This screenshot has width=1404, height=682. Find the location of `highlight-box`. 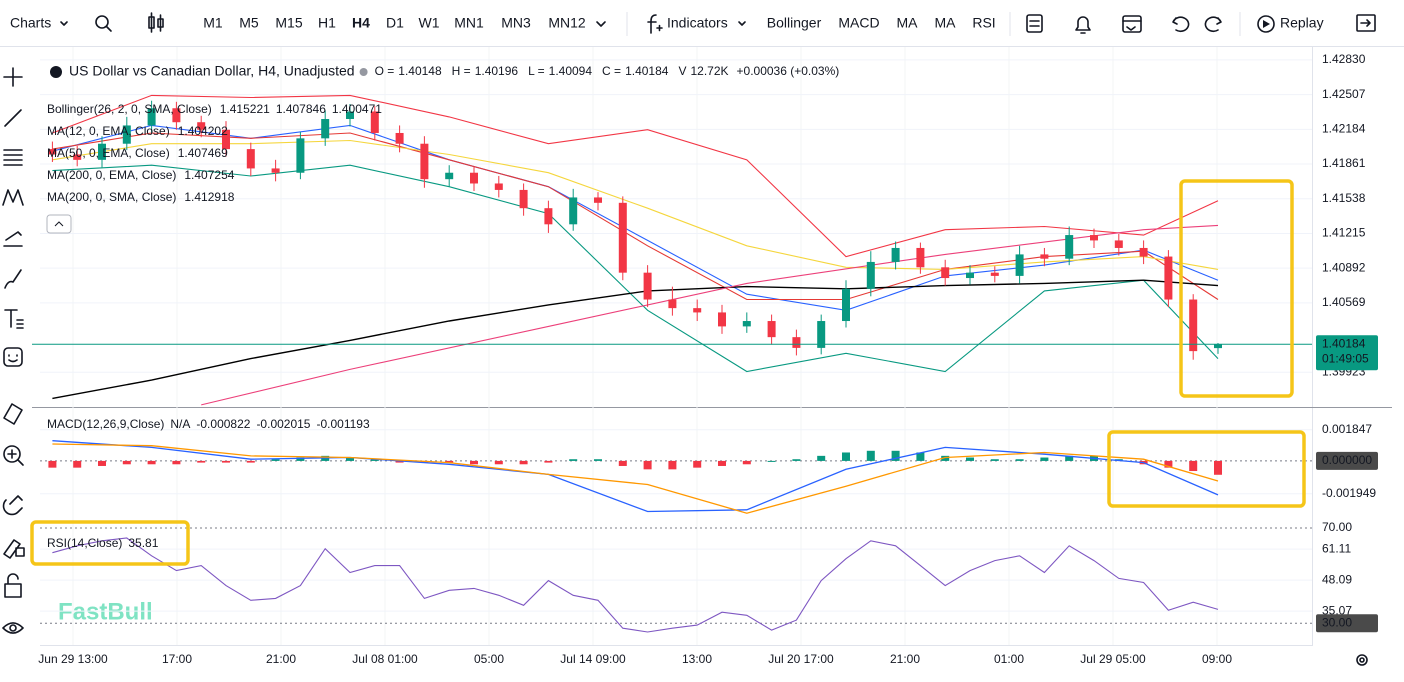

highlight-box is located at coordinates (110, 543).